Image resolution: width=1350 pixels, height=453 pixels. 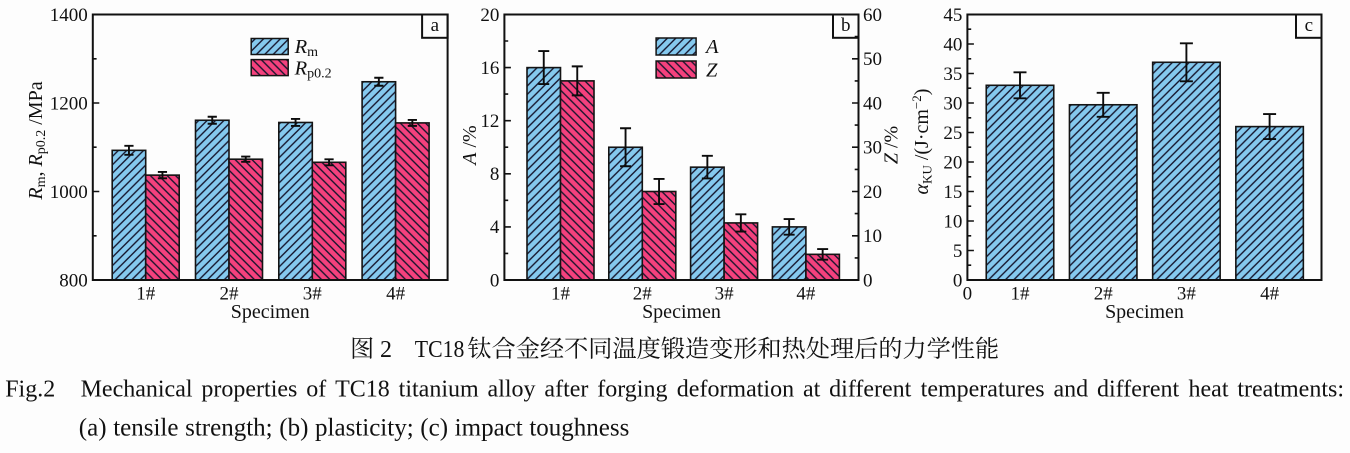 What do you see at coordinates (735, 390) in the screenshot?
I see `svg-text: deformation` at bounding box center [735, 390].